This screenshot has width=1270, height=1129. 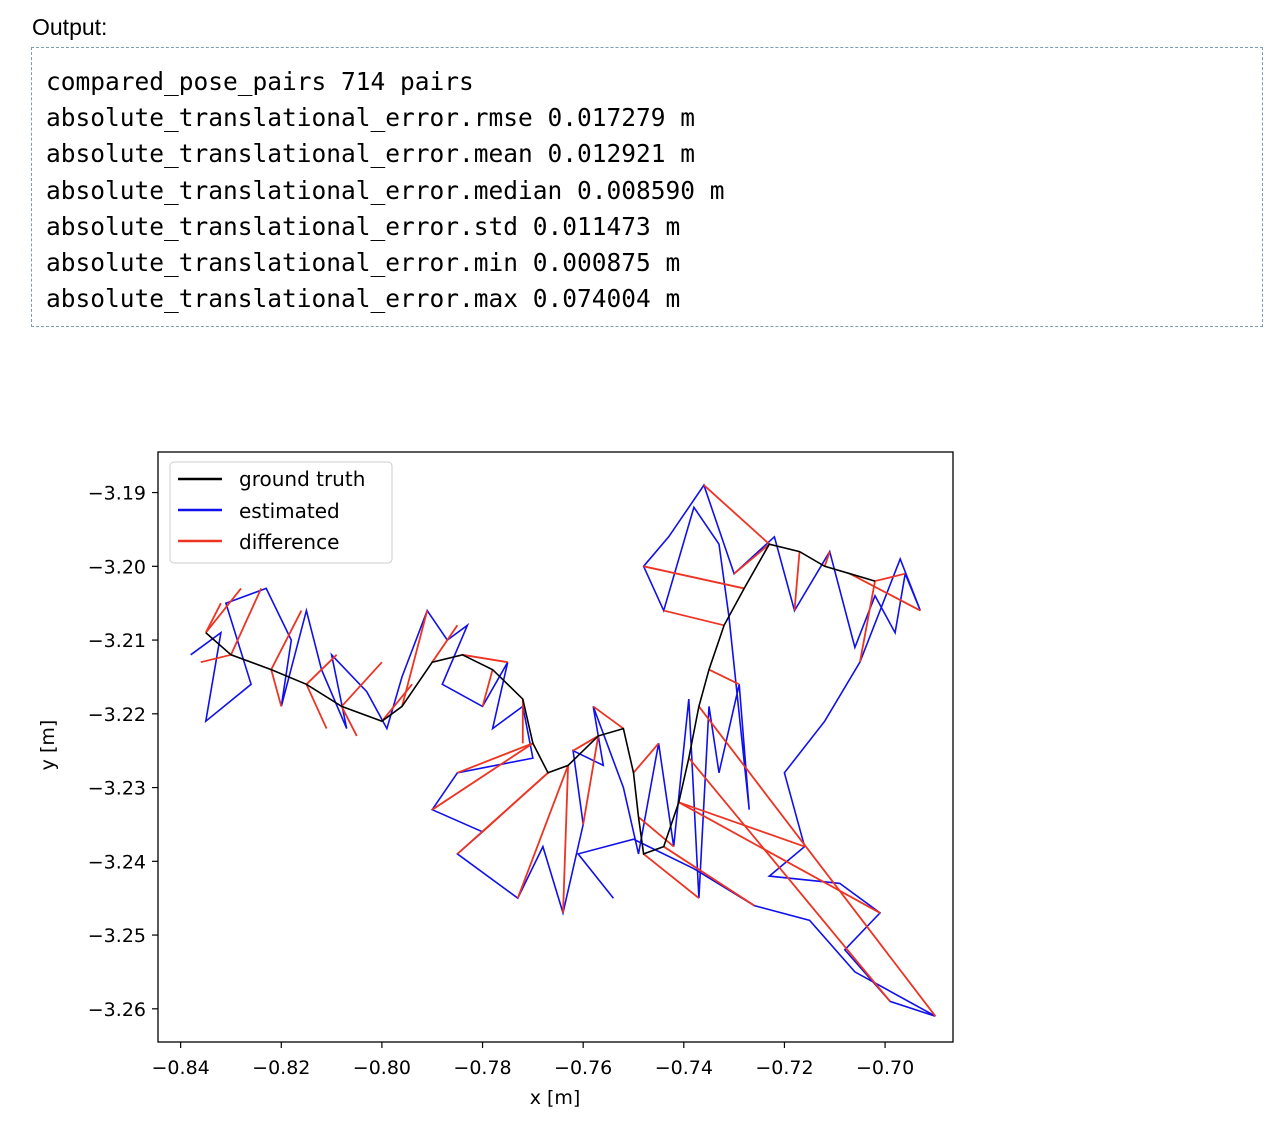 What do you see at coordinates (302, 479) in the screenshot?
I see `legend-label-ground-truth: ground truth` at bounding box center [302, 479].